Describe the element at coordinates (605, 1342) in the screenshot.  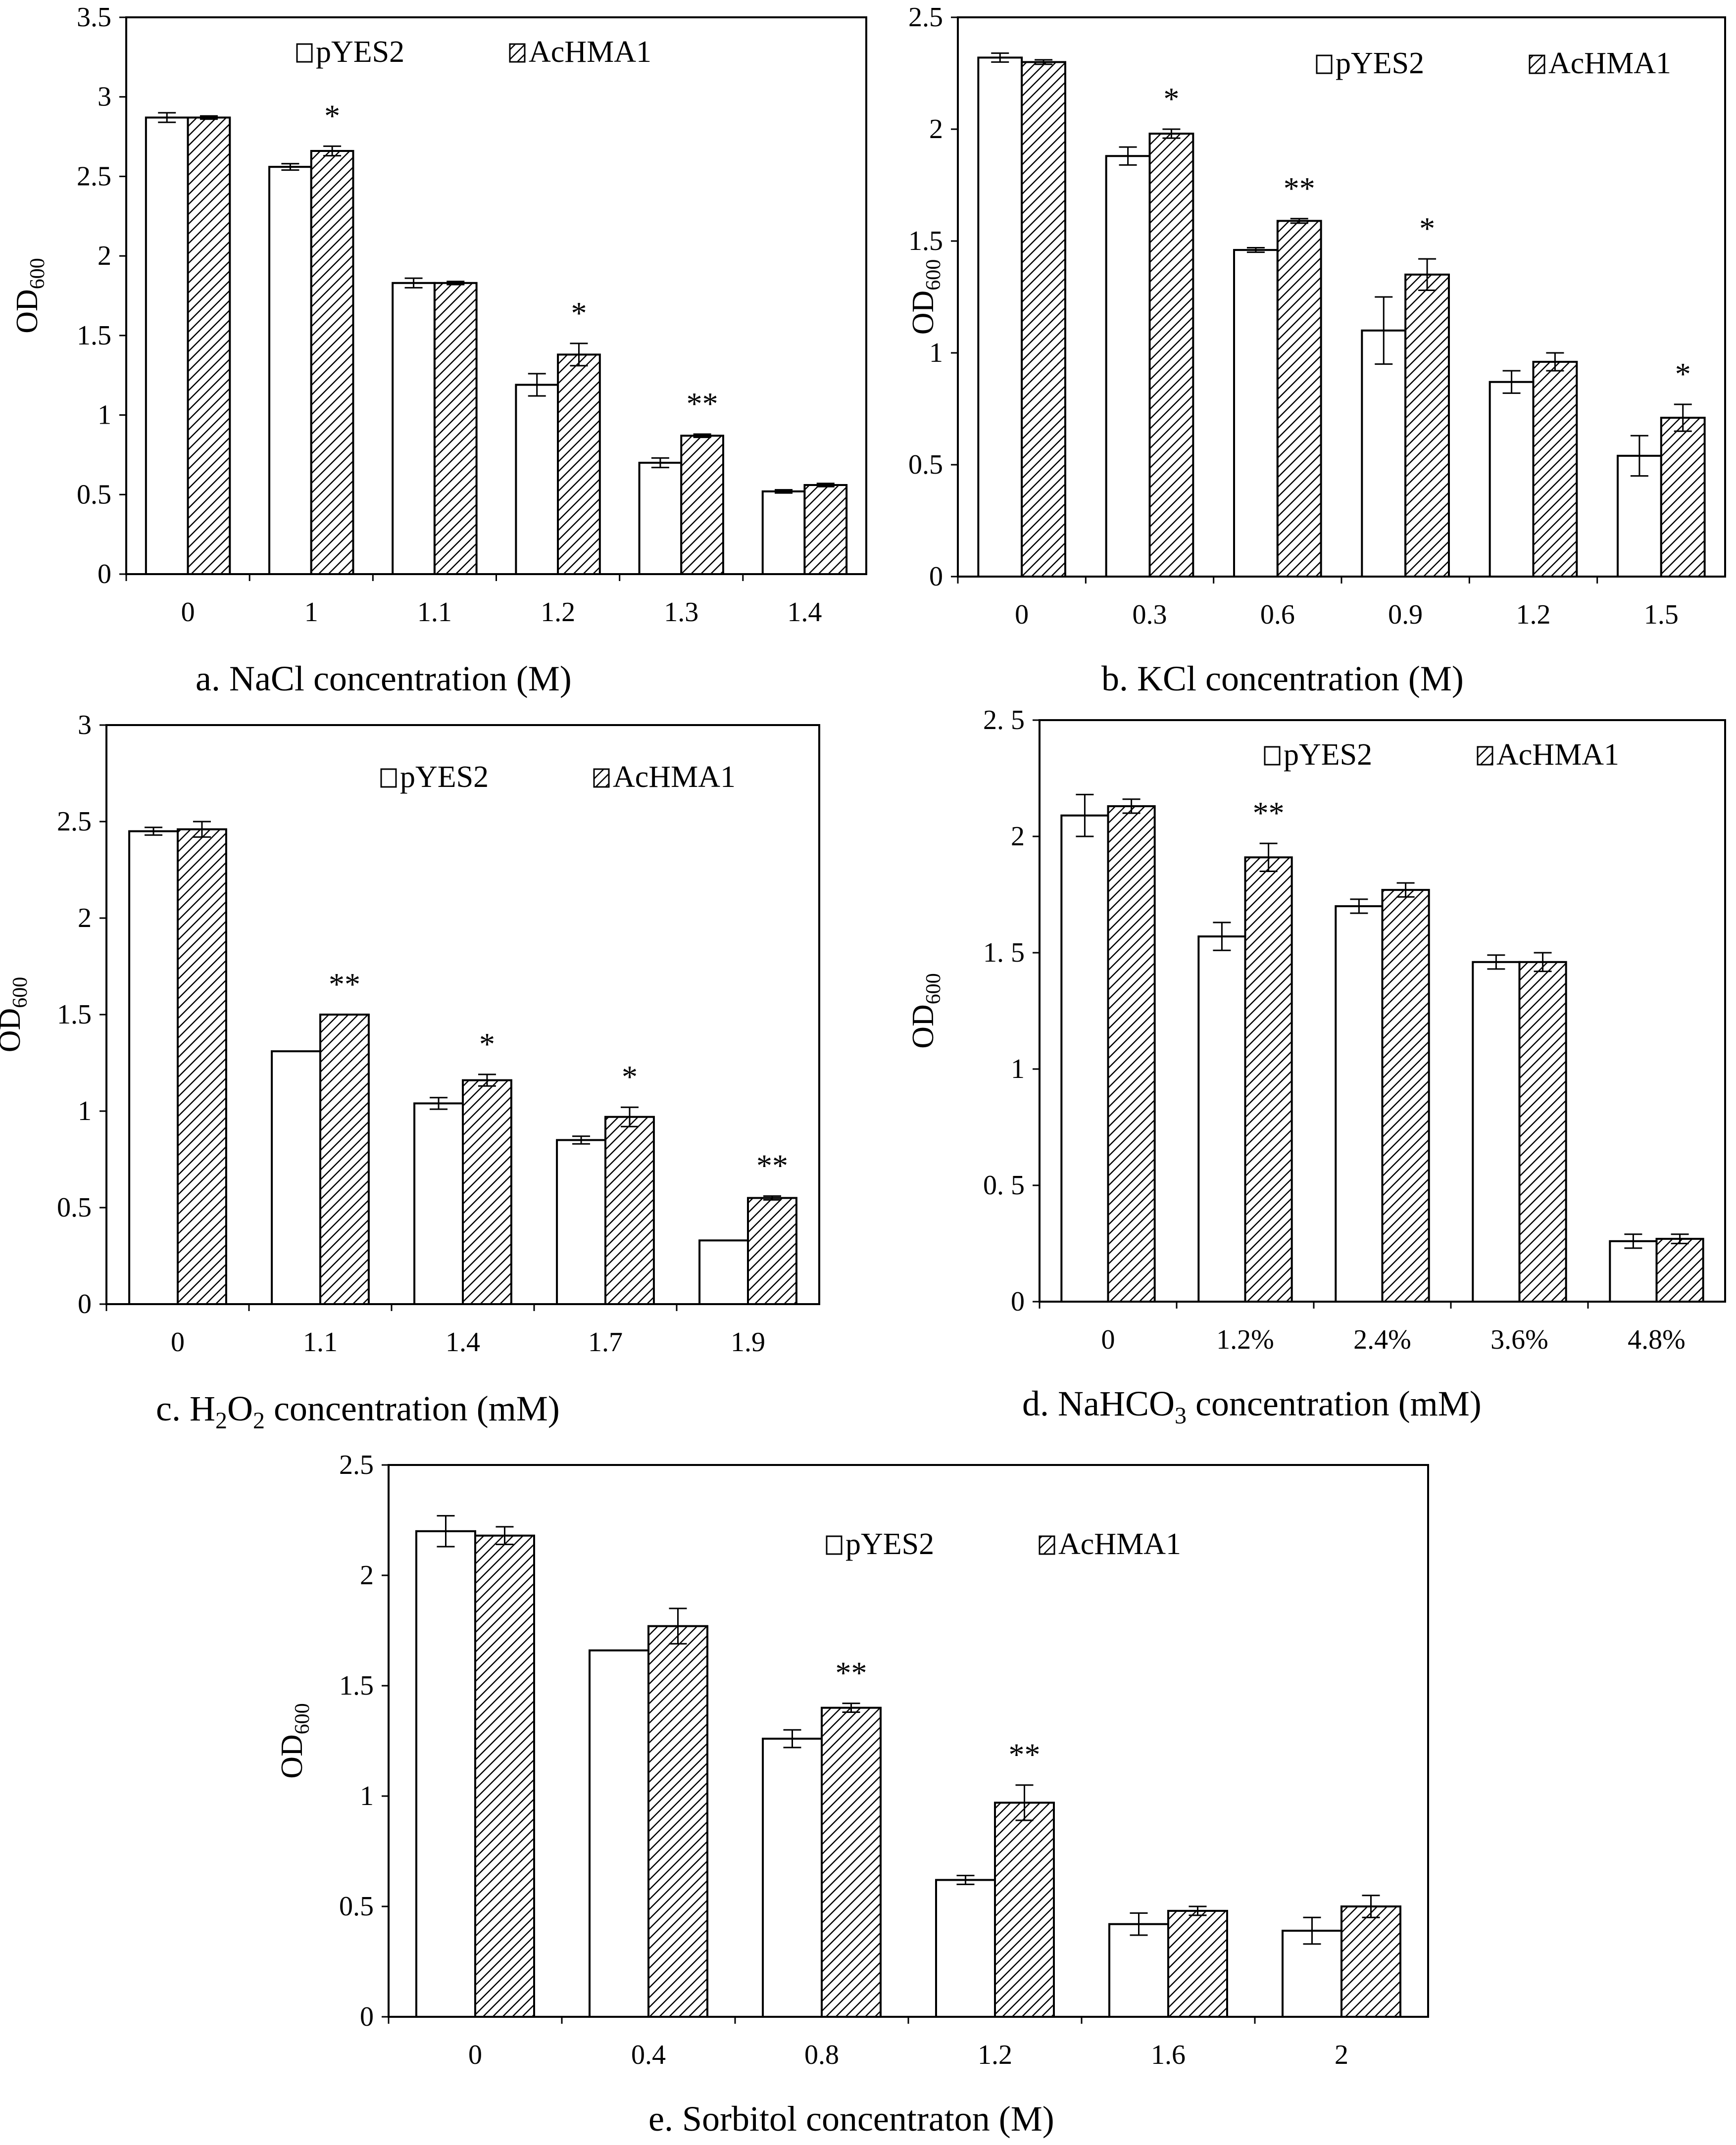
I see `x-tick-label: 1.7` at that location.